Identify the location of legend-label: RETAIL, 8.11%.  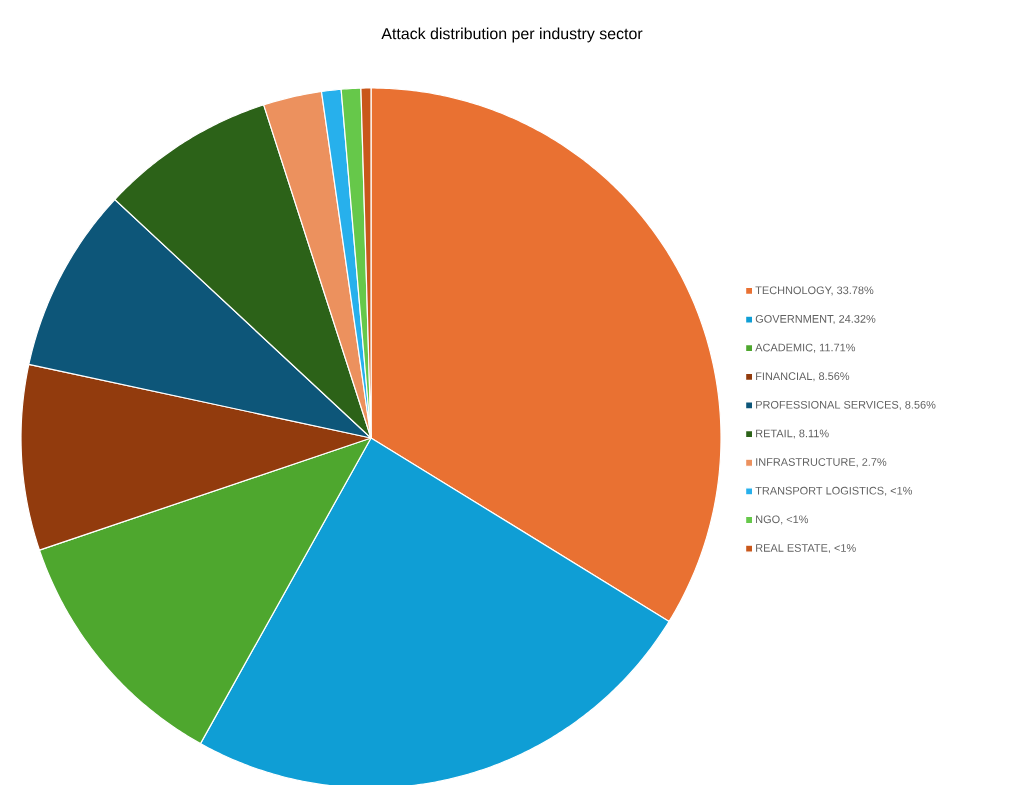
(792, 434).